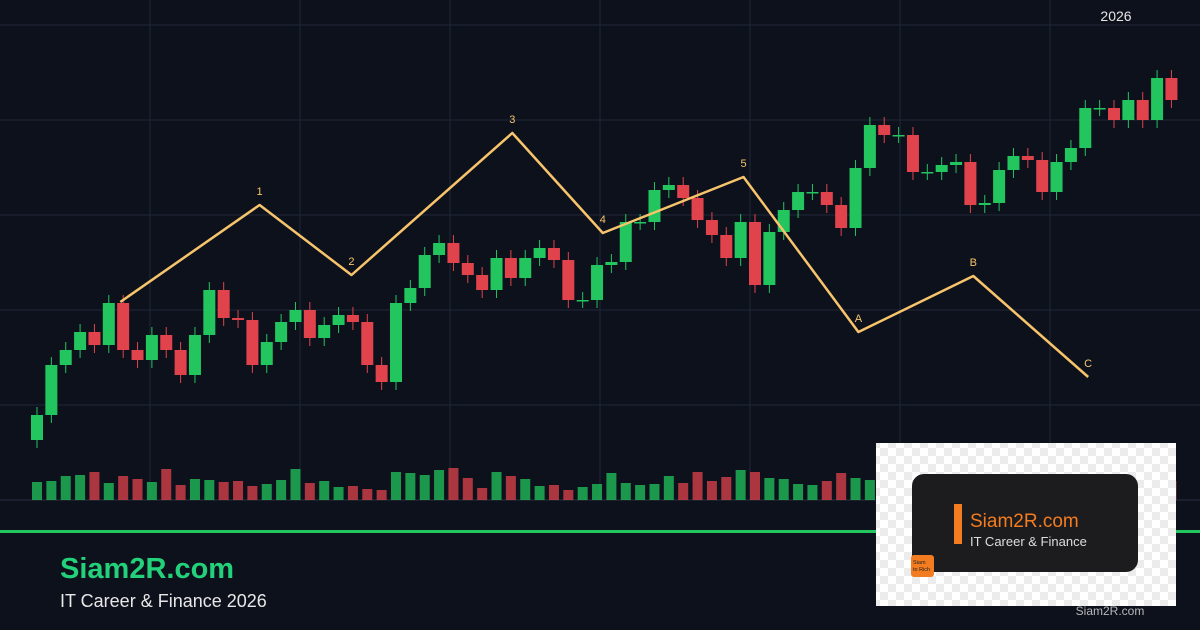  Describe the element at coordinates (600, 531) in the screenshot. I see `divider` at that location.